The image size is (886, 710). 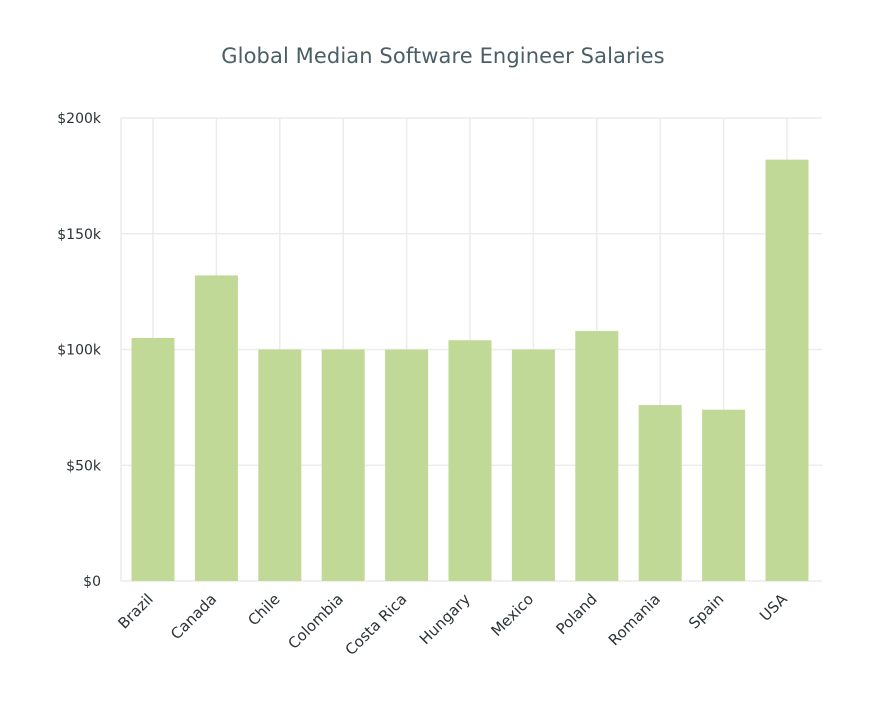 What do you see at coordinates (576, 614) in the screenshot?
I see `x-tick-label: Poland` at bounding box center [576, 614].